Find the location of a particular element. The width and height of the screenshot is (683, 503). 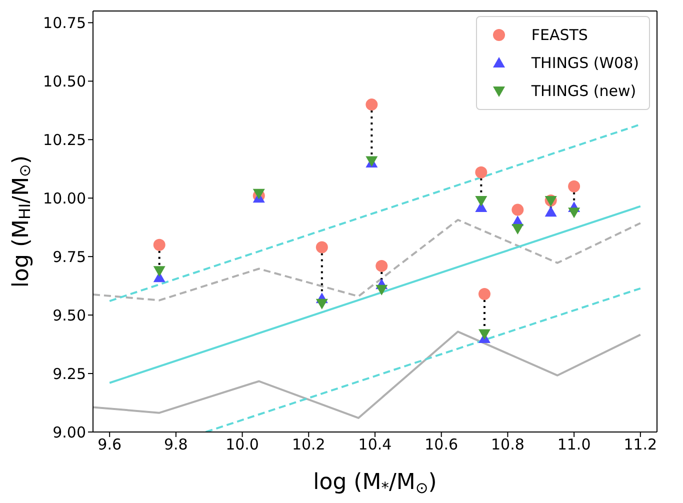

y-tick-label: 10.00 is located at coordinates (64, 198).